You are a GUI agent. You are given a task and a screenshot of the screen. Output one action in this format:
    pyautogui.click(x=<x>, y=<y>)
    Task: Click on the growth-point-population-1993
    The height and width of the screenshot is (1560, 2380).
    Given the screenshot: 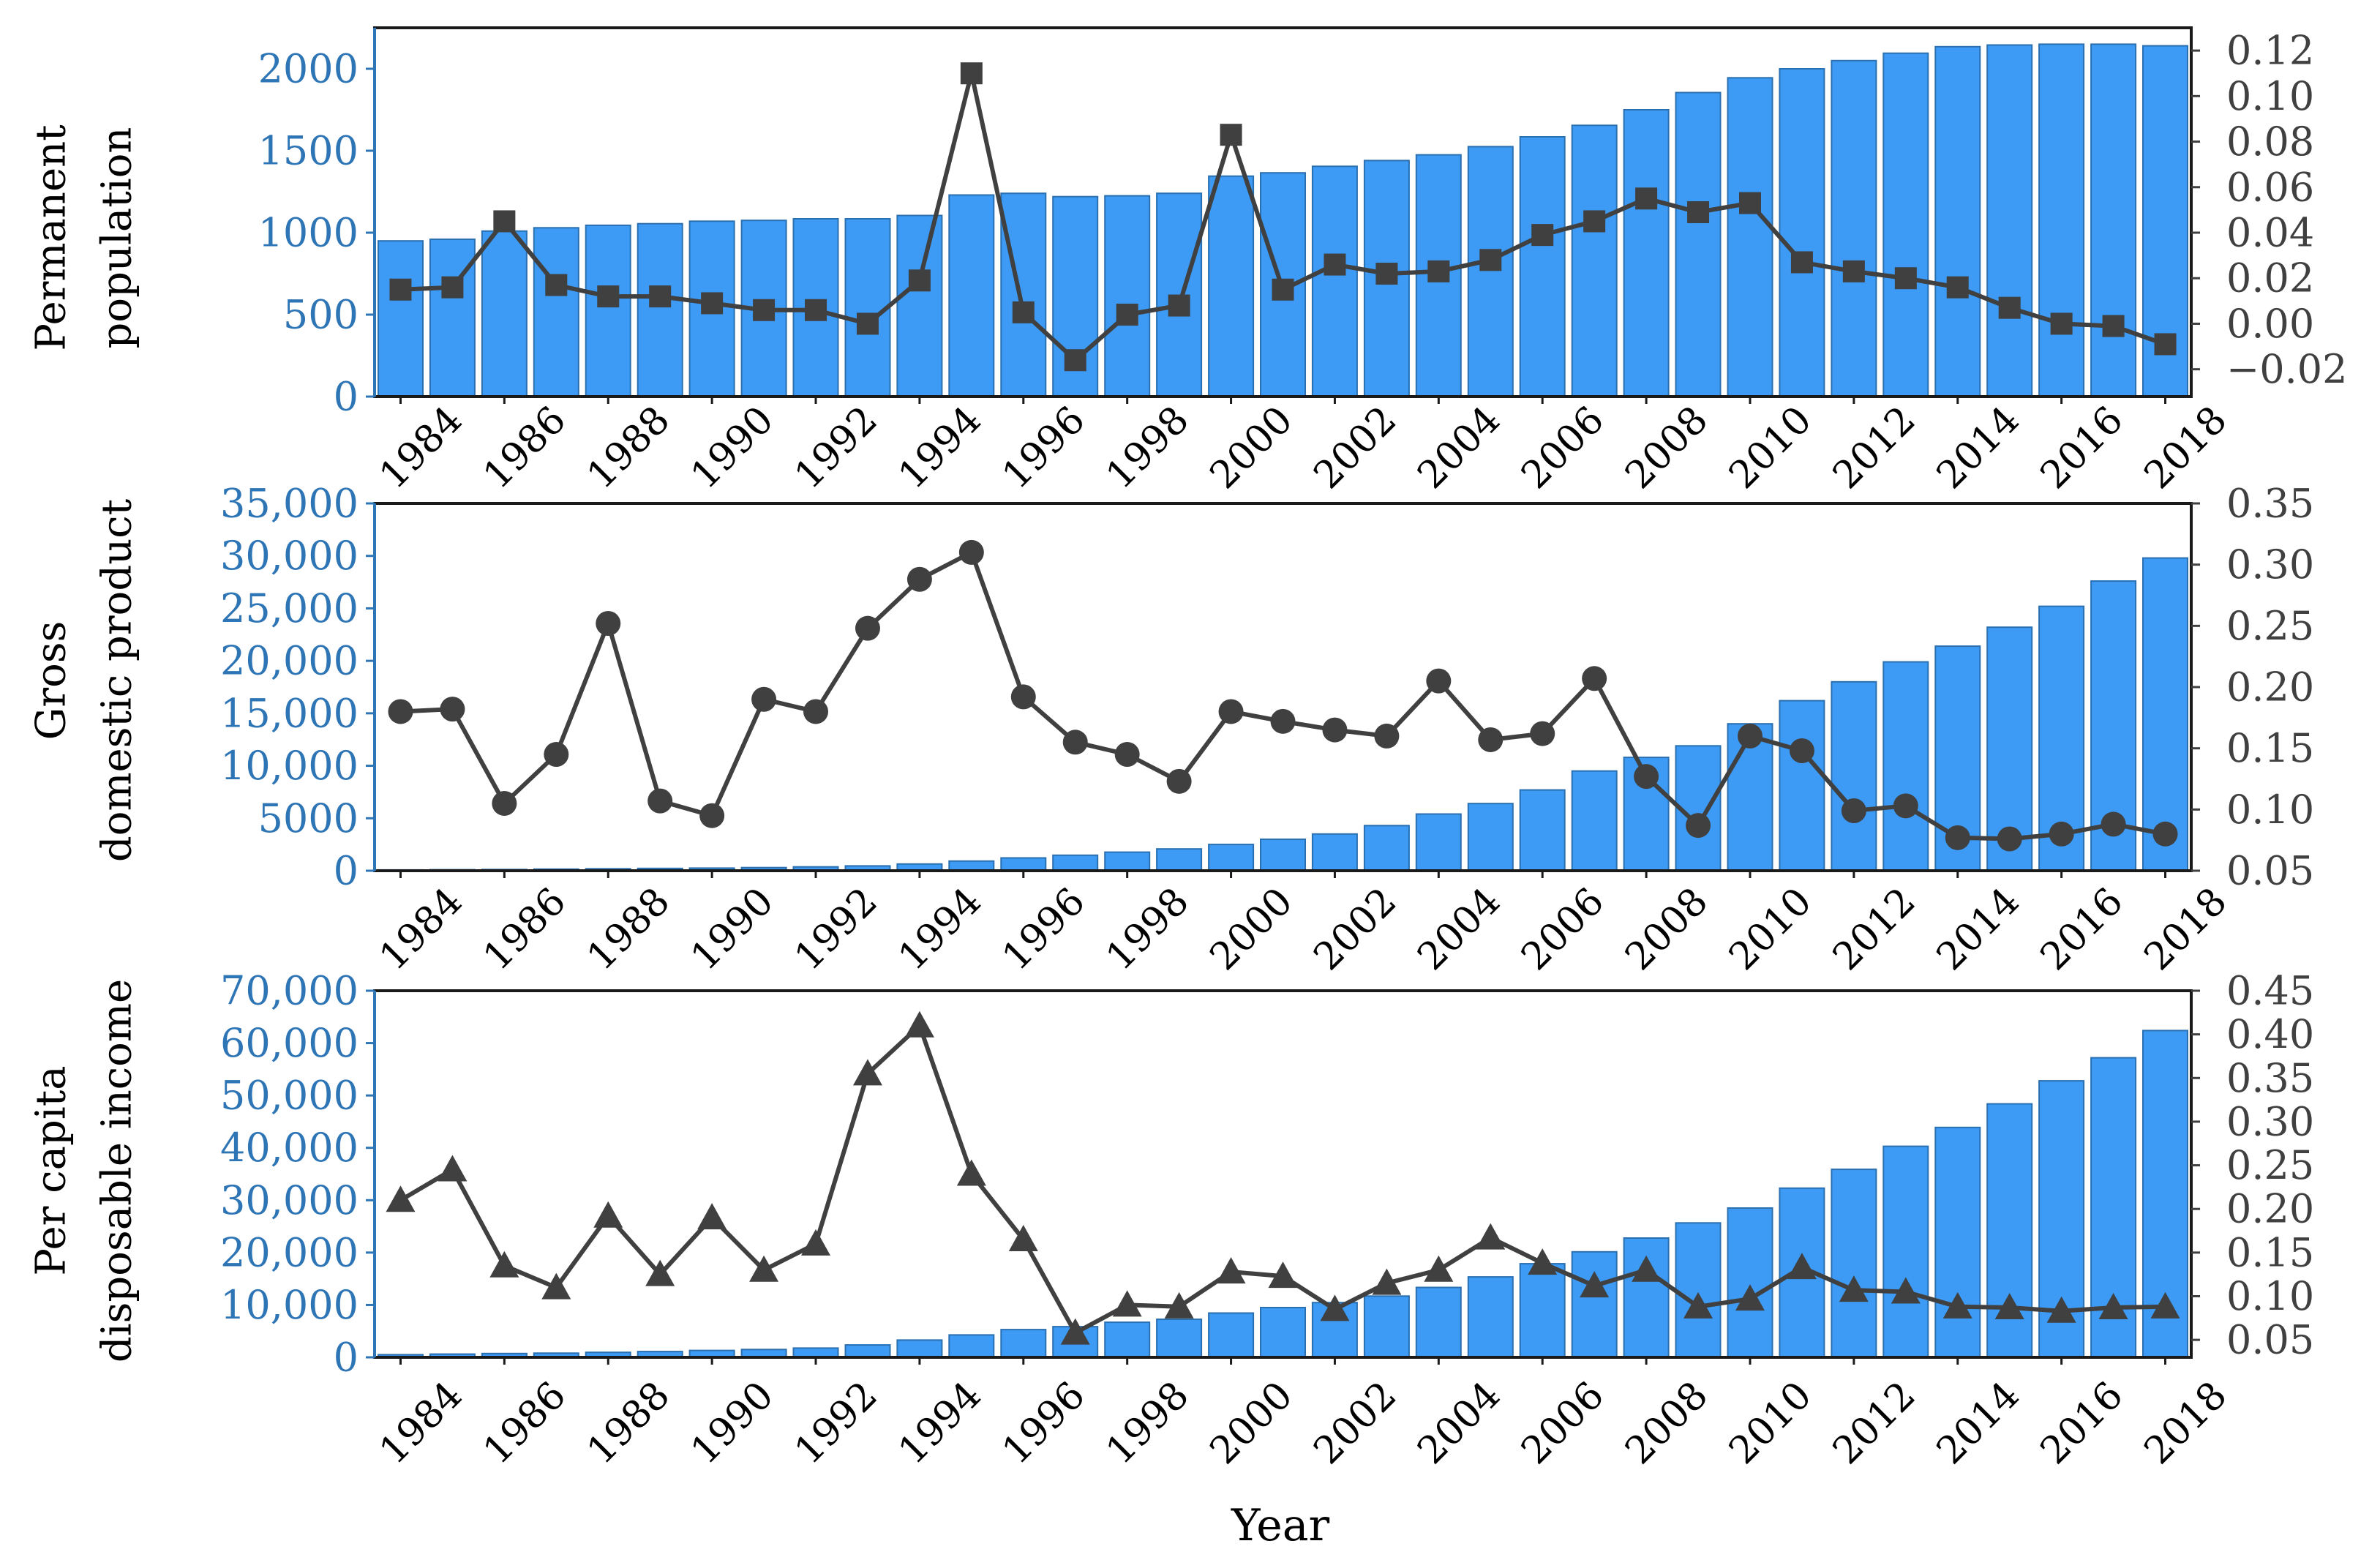 What is the action you would take?
    pyautogui.click(x=868, y=323)
    